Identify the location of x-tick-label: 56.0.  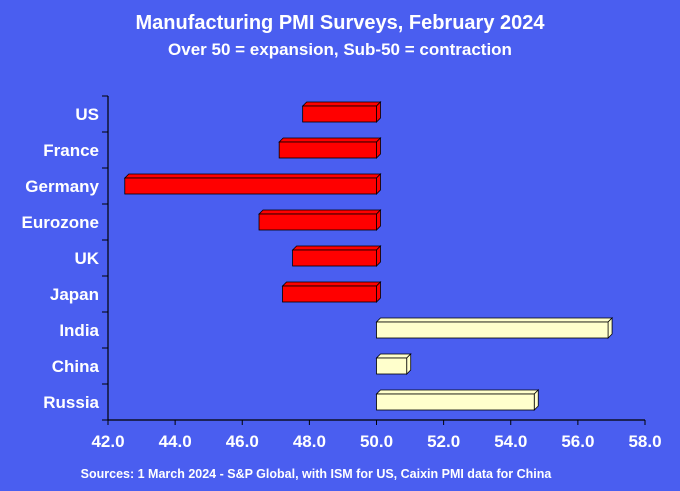
(577, 441).